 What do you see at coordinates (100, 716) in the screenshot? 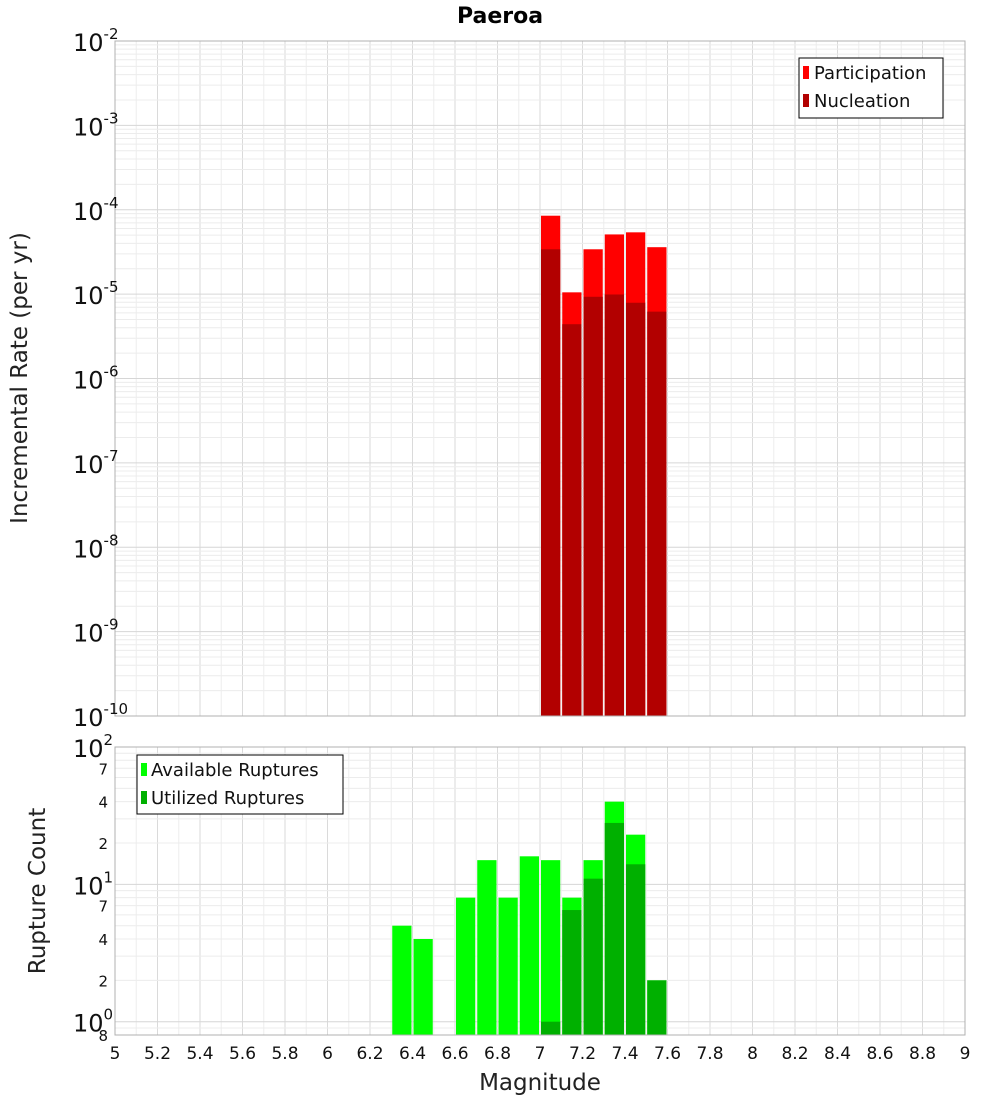
I see `y-tick-label: 10⁻¹⁰` at bounding box center [100, 716].